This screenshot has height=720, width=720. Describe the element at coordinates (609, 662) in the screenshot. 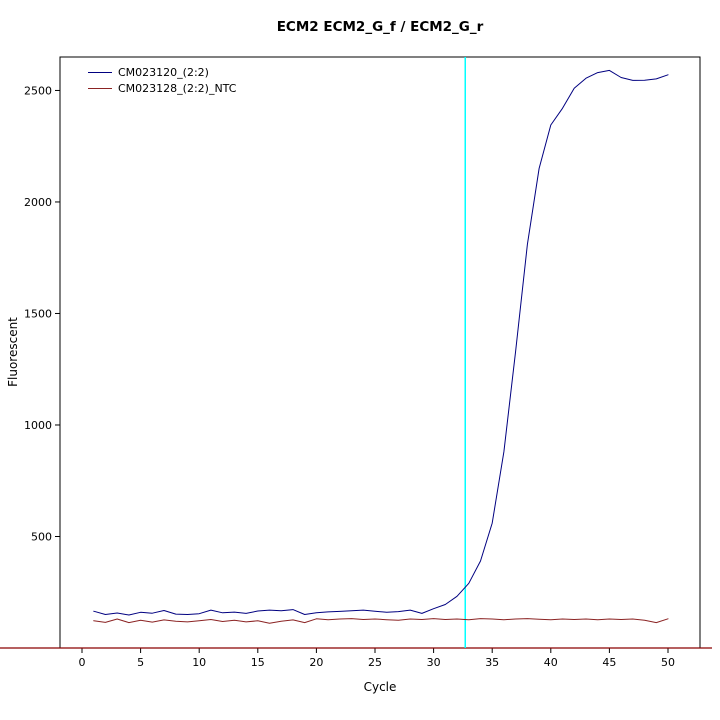

I see `x-tick-label: 45` at that location.